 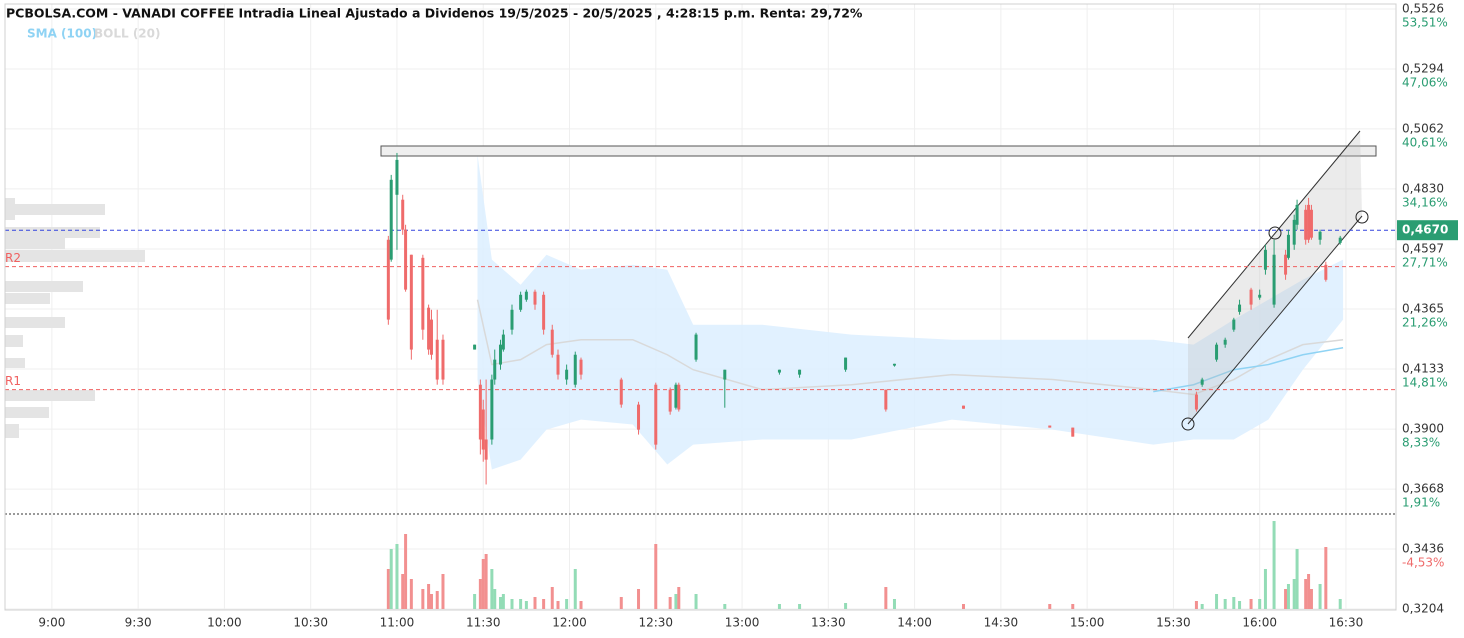 I want to click on x-tick-label: 13:30, so click(x=828, y=623).